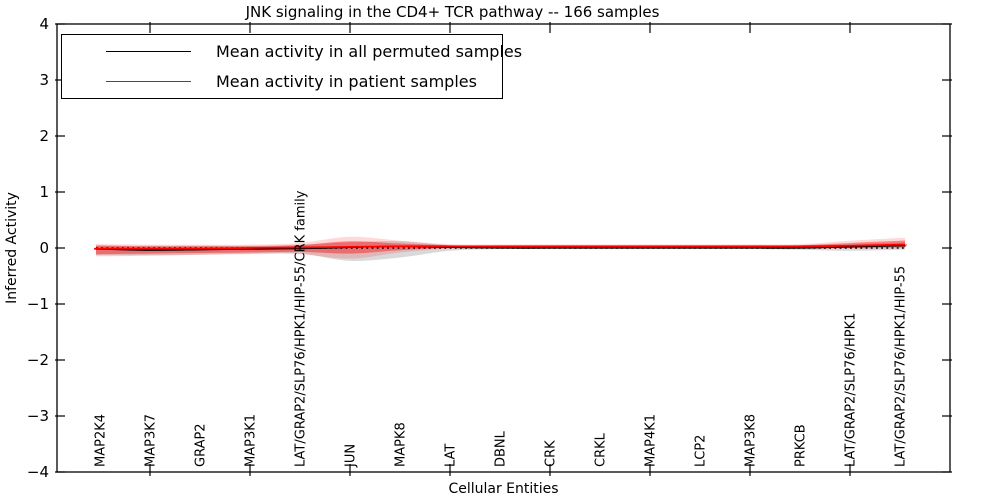  Describe the element at coordinates (701, 451) in the screenshot. I see `entity-label: LCP2` at that location.